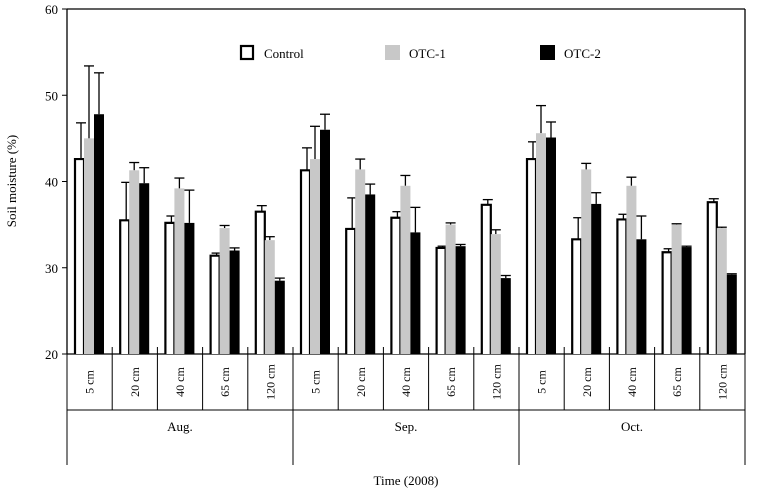  Describe the element at coordinates (632, 426) in the screenshot. I see `month-label: Oct.` at that location.